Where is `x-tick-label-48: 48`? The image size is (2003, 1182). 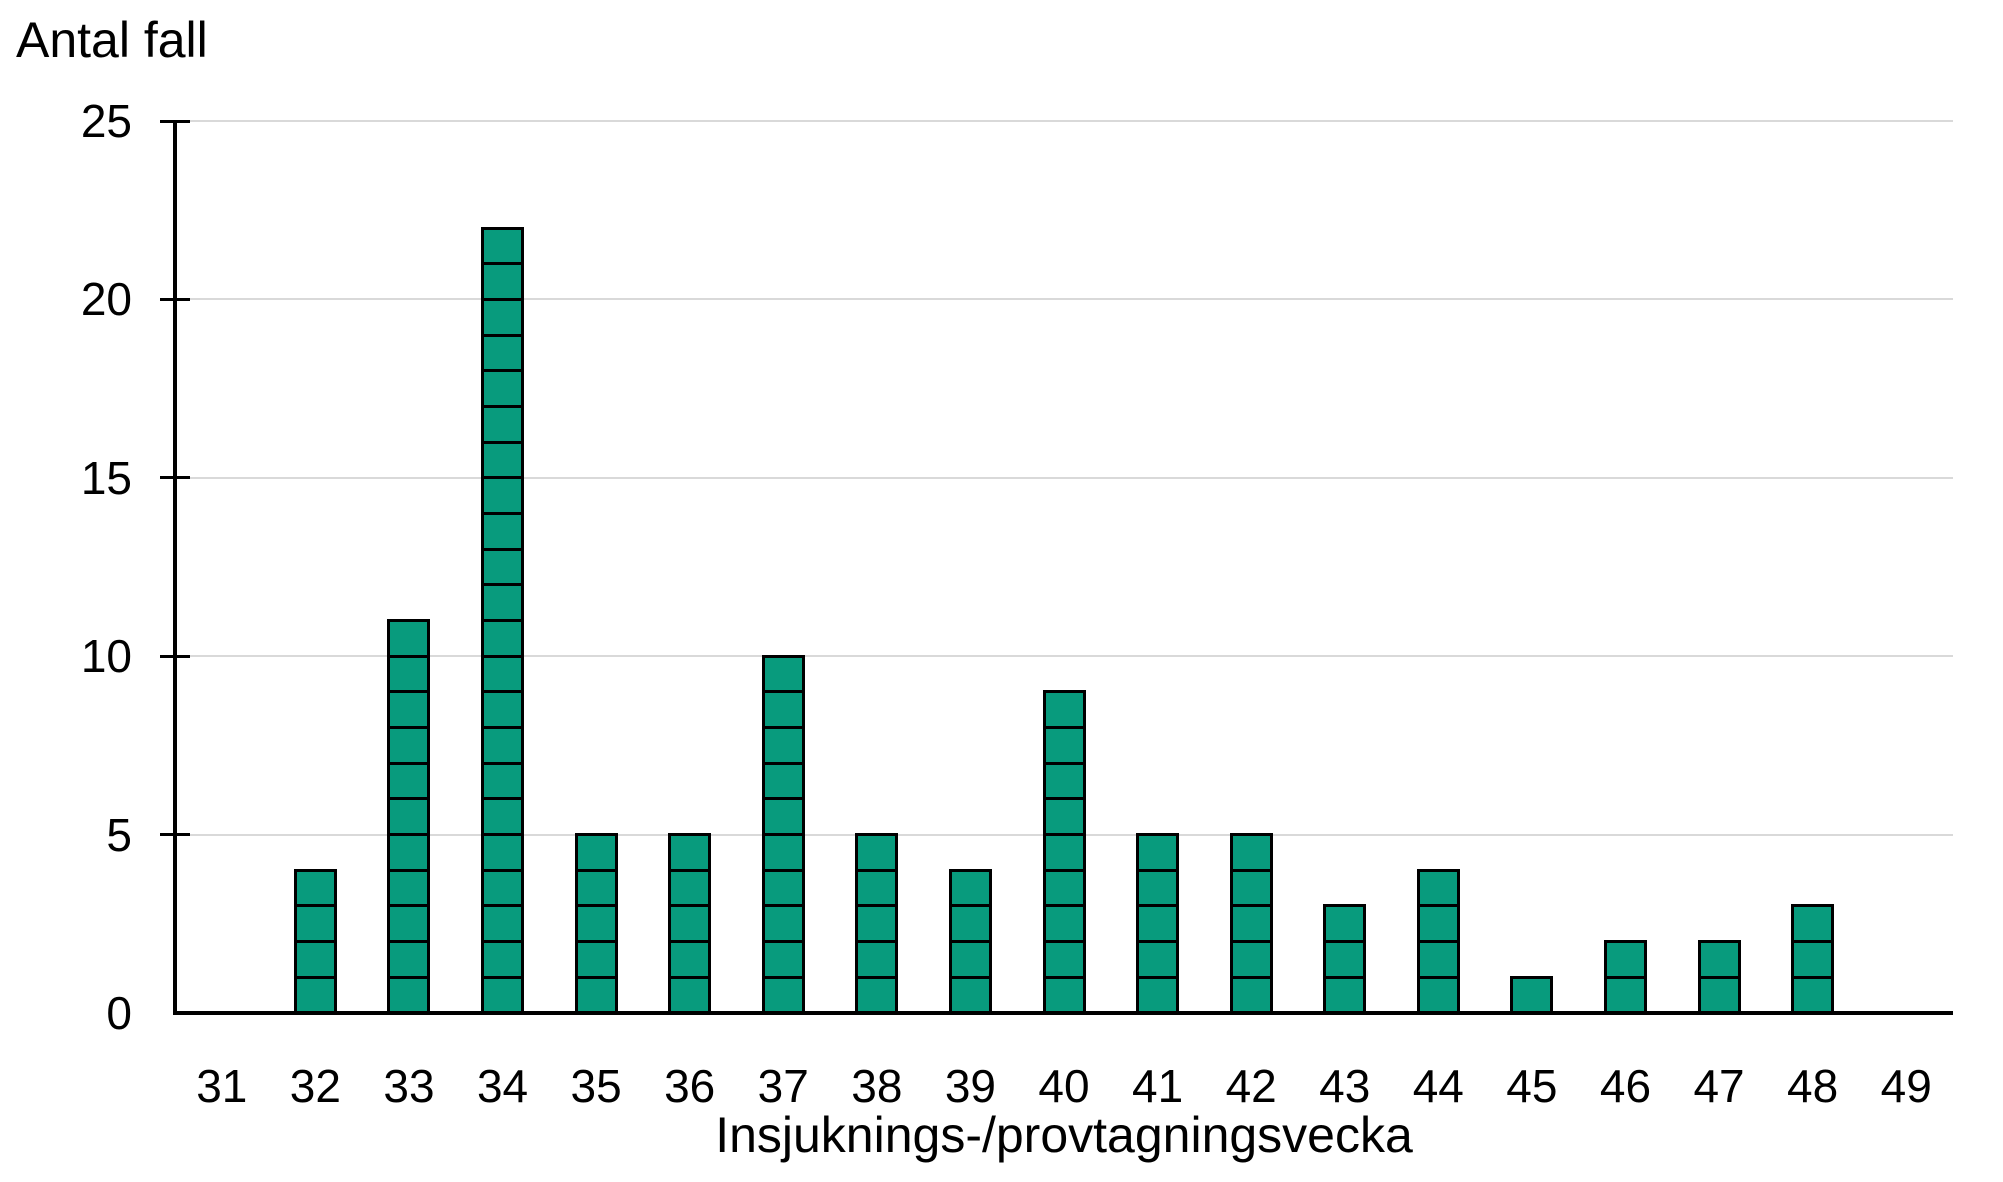 x-tick-label-48: 48 is located at coordinates (1813, 1086).